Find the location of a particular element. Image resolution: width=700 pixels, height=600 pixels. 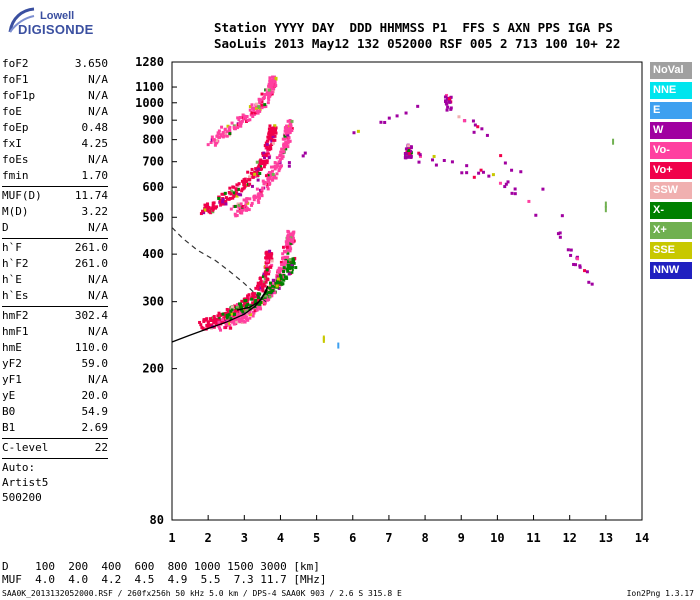

param-row-mufd: MUF(D) 11.74 is located at coordinates (55, 196).